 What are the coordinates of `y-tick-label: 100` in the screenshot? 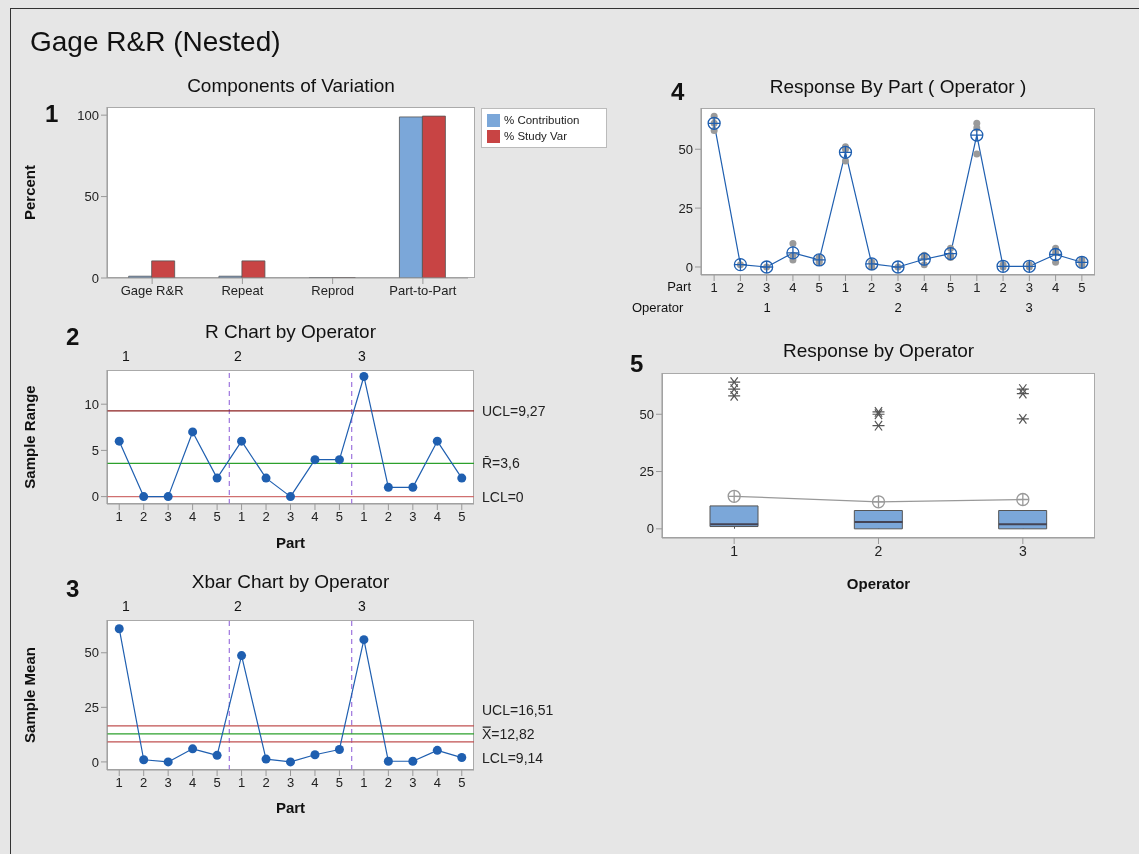 It's located at (88, 115).